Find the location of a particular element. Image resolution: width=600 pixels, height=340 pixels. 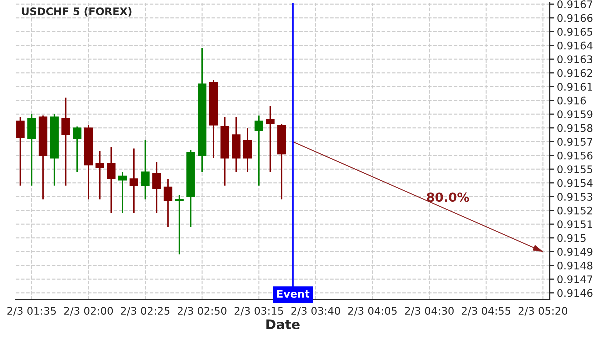

y-tick-label: 0.9157 is located at coordinates (575, 142).